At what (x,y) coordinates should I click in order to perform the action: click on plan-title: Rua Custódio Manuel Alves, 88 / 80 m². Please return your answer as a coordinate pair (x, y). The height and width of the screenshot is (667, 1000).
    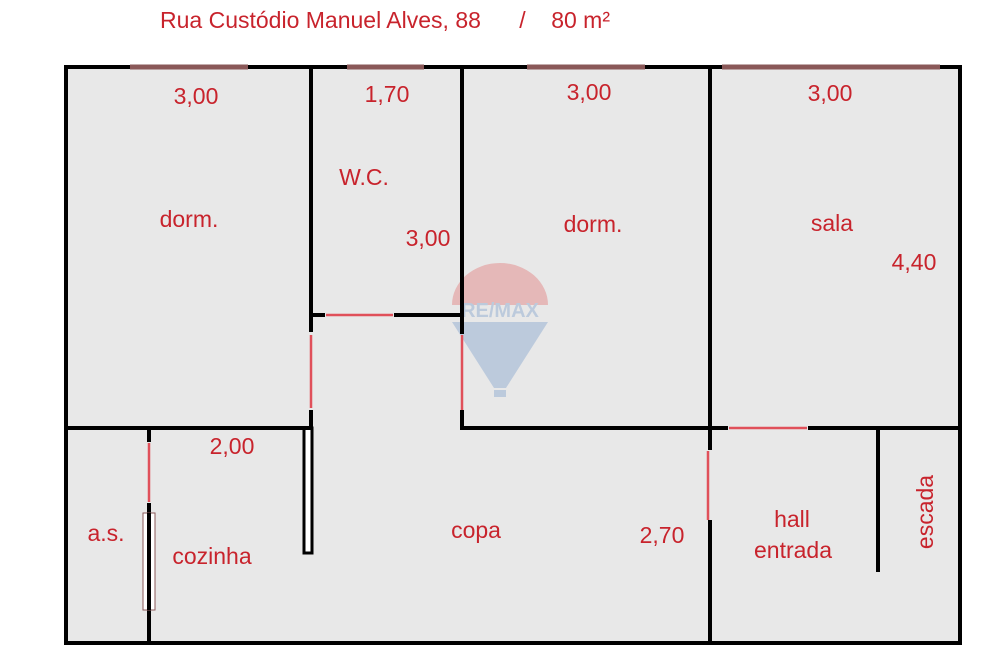
    Looking at the image, I should click on (385, 20).